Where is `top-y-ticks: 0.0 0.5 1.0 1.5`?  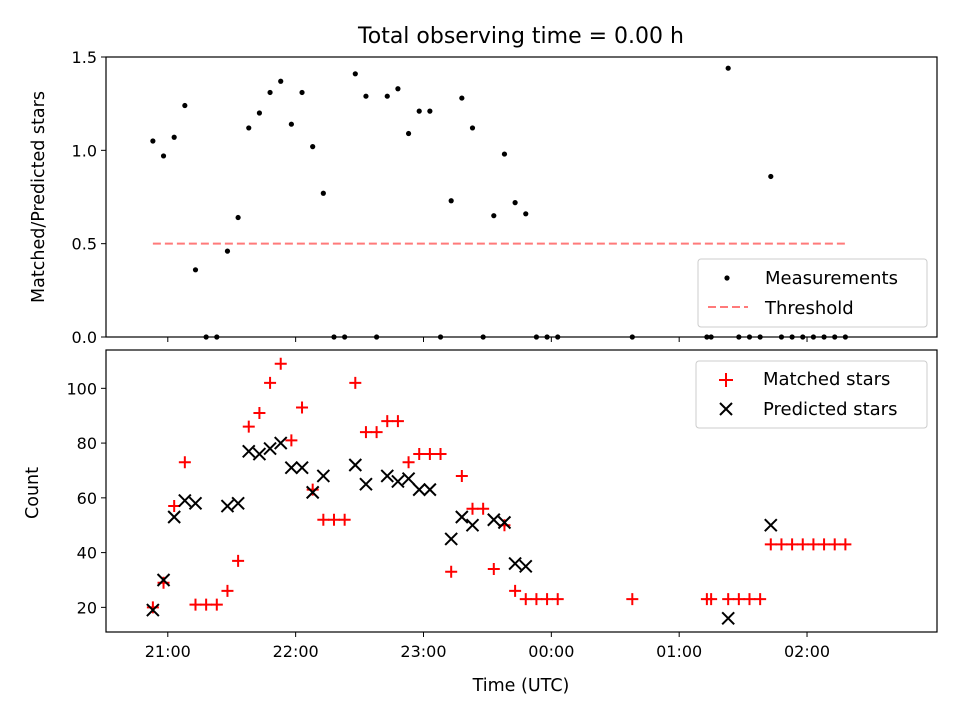
top-y-ticks: 0.0 0.5 1.0 1.5 is located at coordinates (89, 197).